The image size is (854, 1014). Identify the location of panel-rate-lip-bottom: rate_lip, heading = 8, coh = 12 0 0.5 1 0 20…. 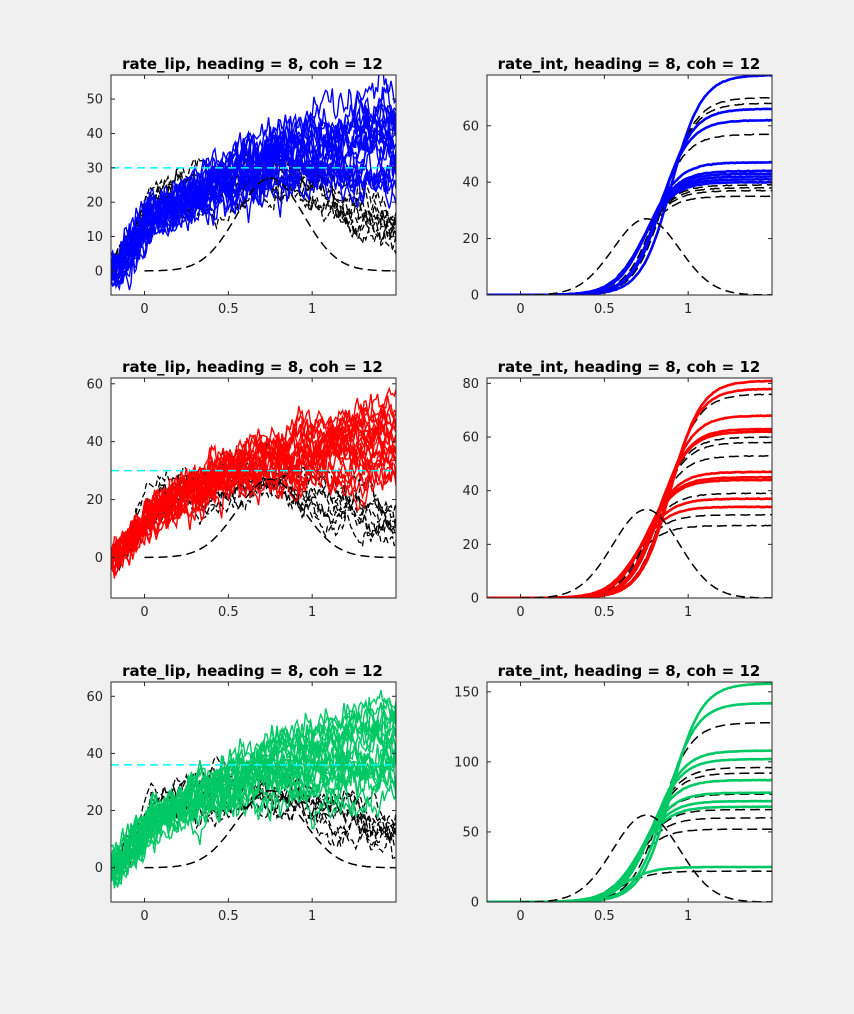
(241, 793).